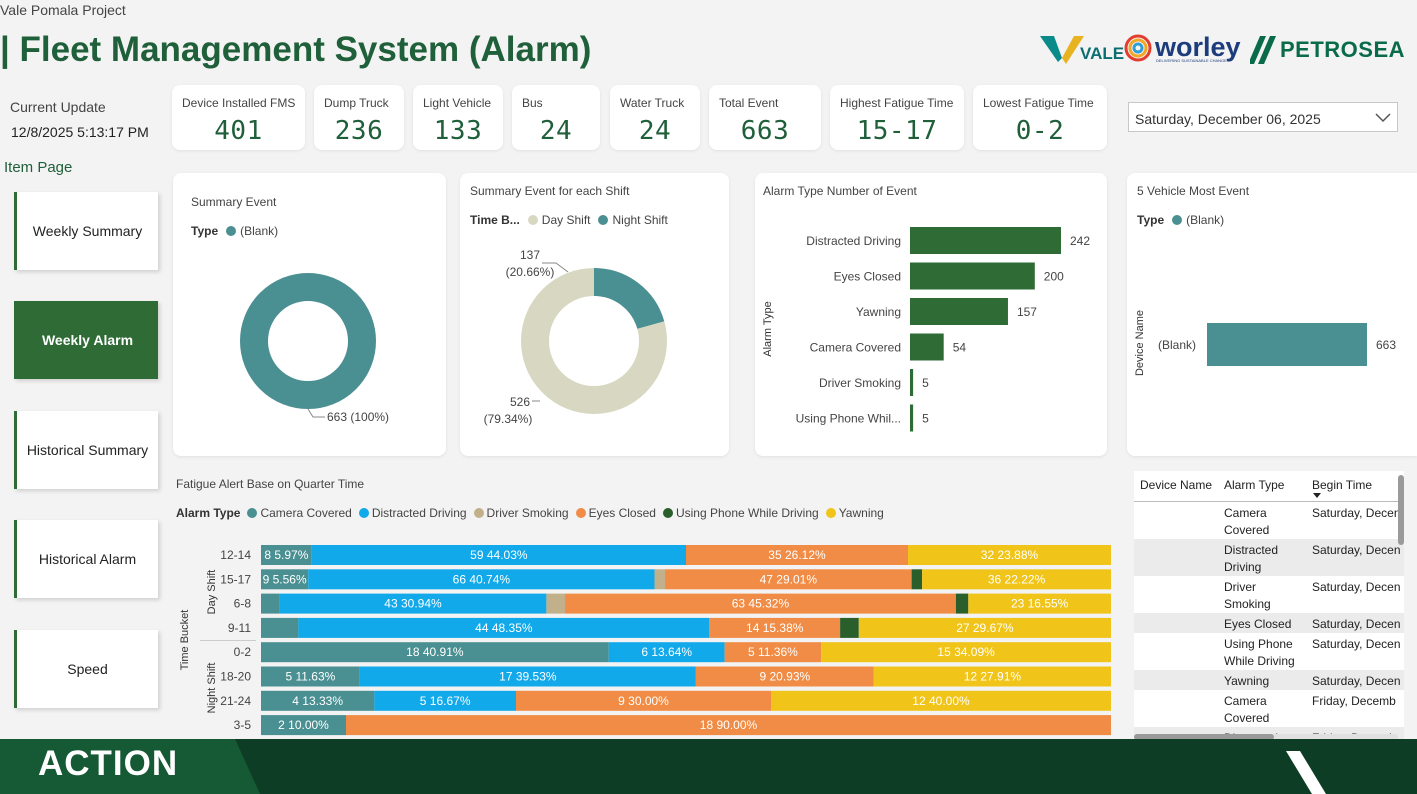  I want to click on table-row: Distracted Driving Saturday, Decen, so click(1269, 557).